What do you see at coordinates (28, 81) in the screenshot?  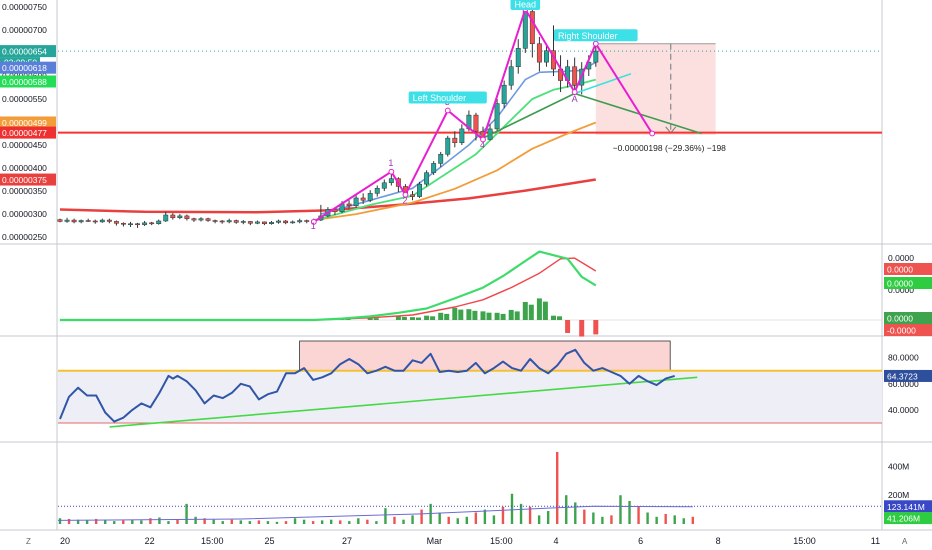 I see `price-badge` at bounding box center [28, 81].